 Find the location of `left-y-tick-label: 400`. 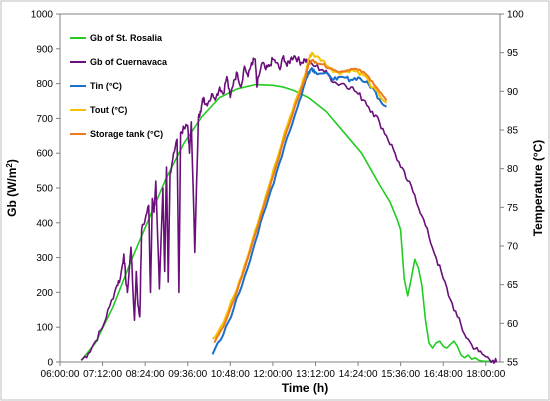

left-y-tick-label: 400 is located at coordinates (44, 223).